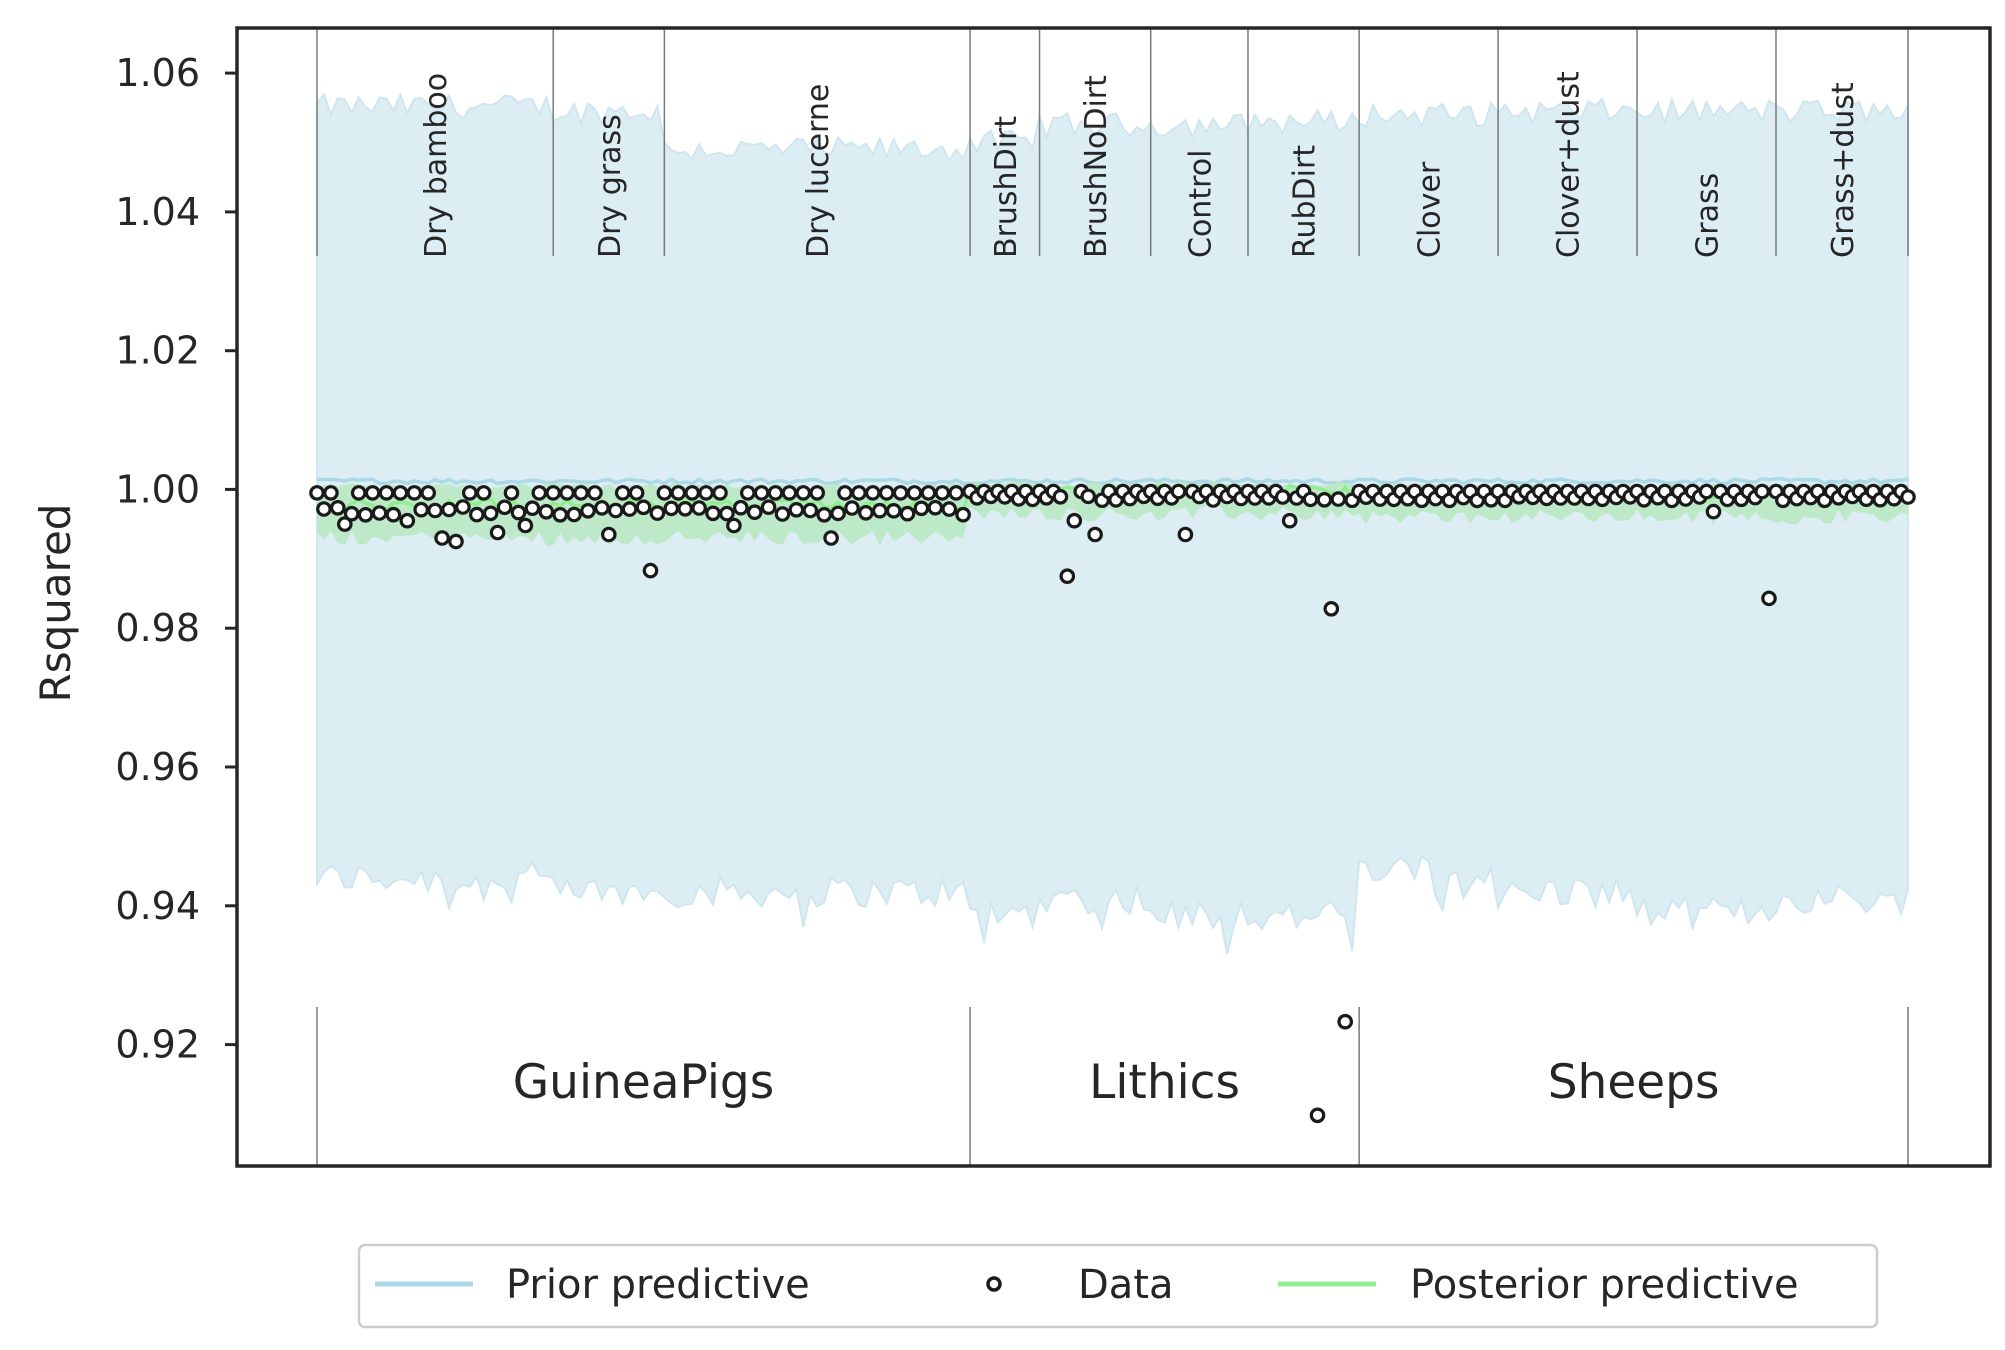 Image resolution: width=2005 pixels, height=1350 pixels. What do you see at coordinates (1430, 209) in the screenshot?
I see `subgroup-label: Clover` at bounding box center [1430, 209].